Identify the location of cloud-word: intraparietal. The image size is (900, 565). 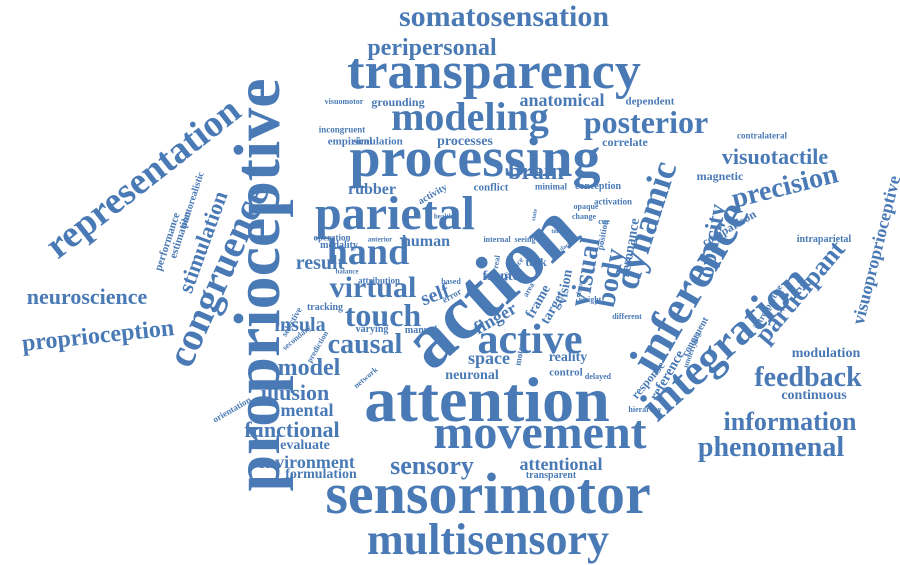
(824, 239).